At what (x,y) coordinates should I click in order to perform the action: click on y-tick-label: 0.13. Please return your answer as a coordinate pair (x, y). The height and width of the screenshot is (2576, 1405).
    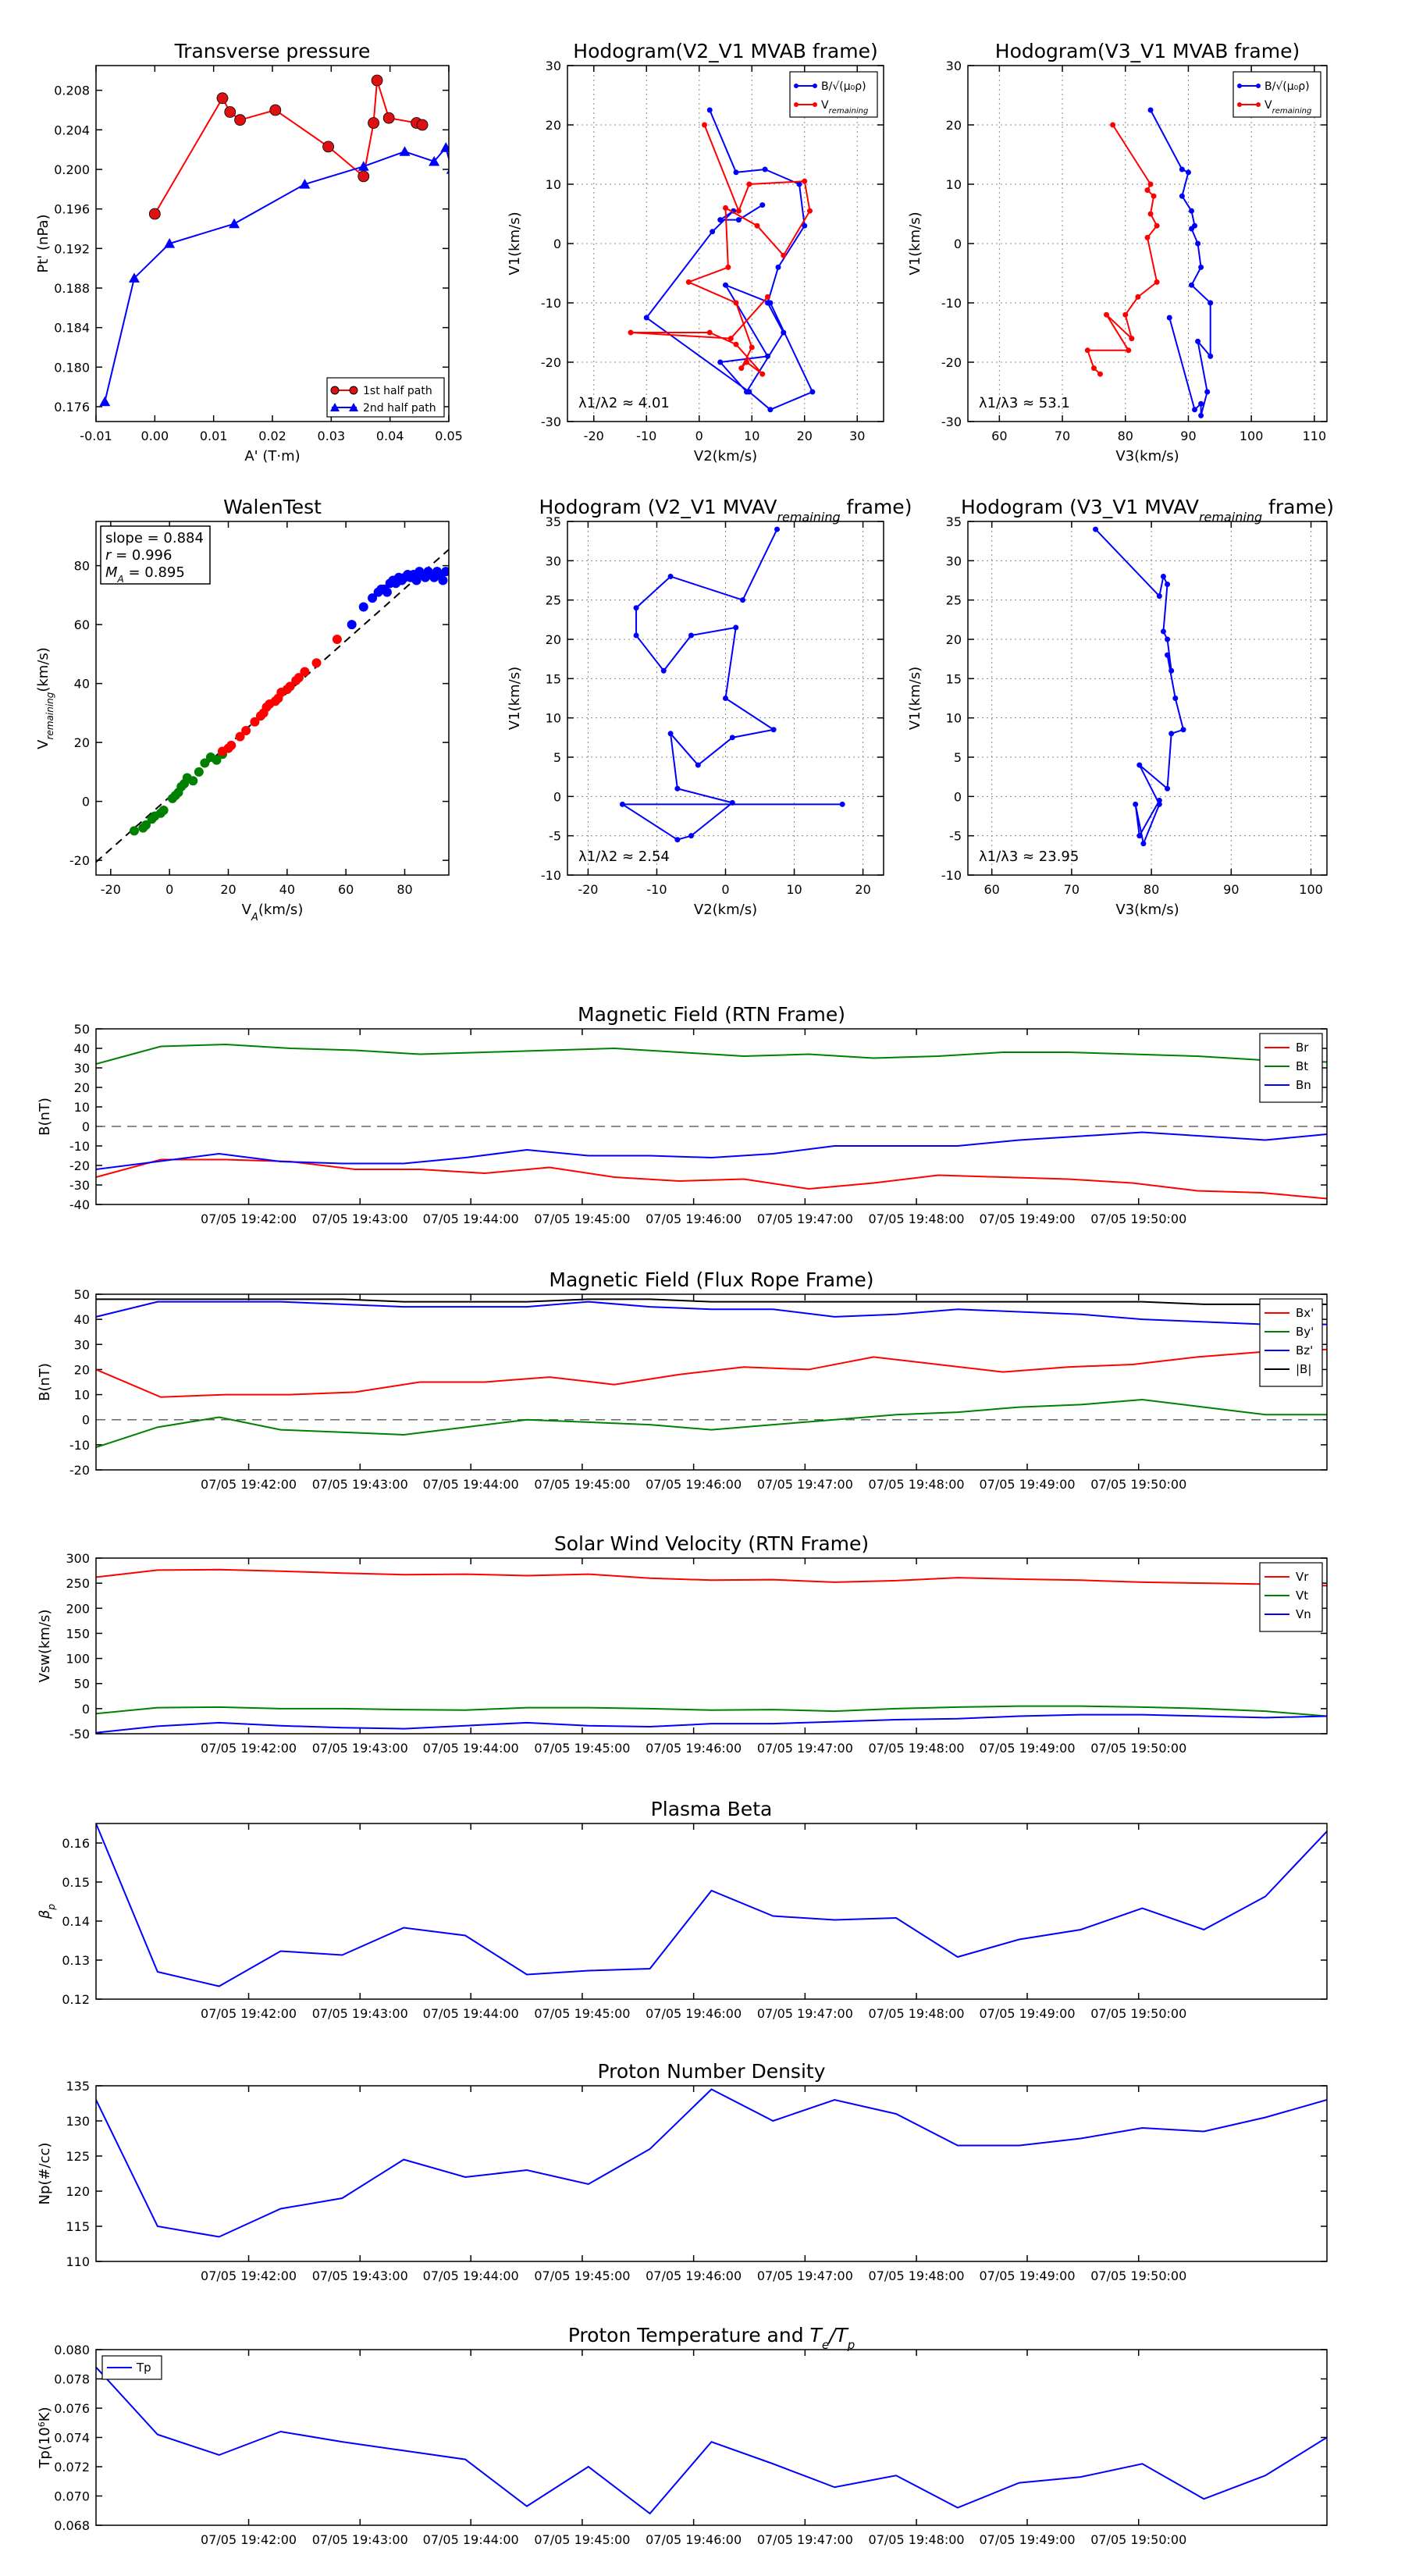
    Looking at the image, I should click on (76, 1960).